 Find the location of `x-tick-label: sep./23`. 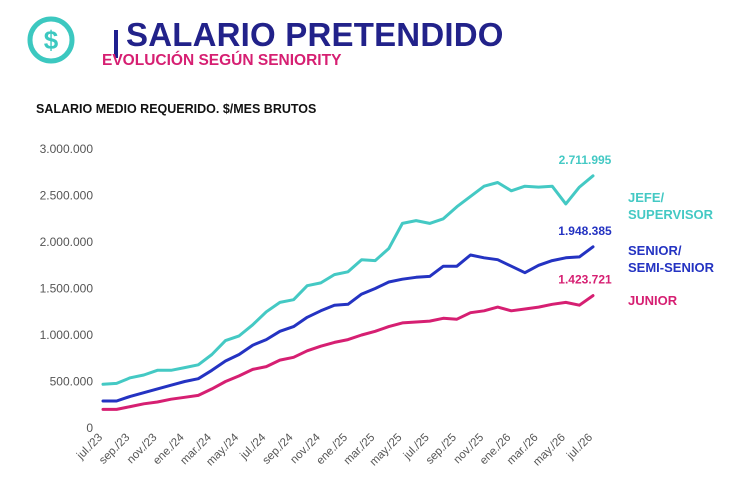

x-tick-label: sep./23 is located at coordinates (114, 449).